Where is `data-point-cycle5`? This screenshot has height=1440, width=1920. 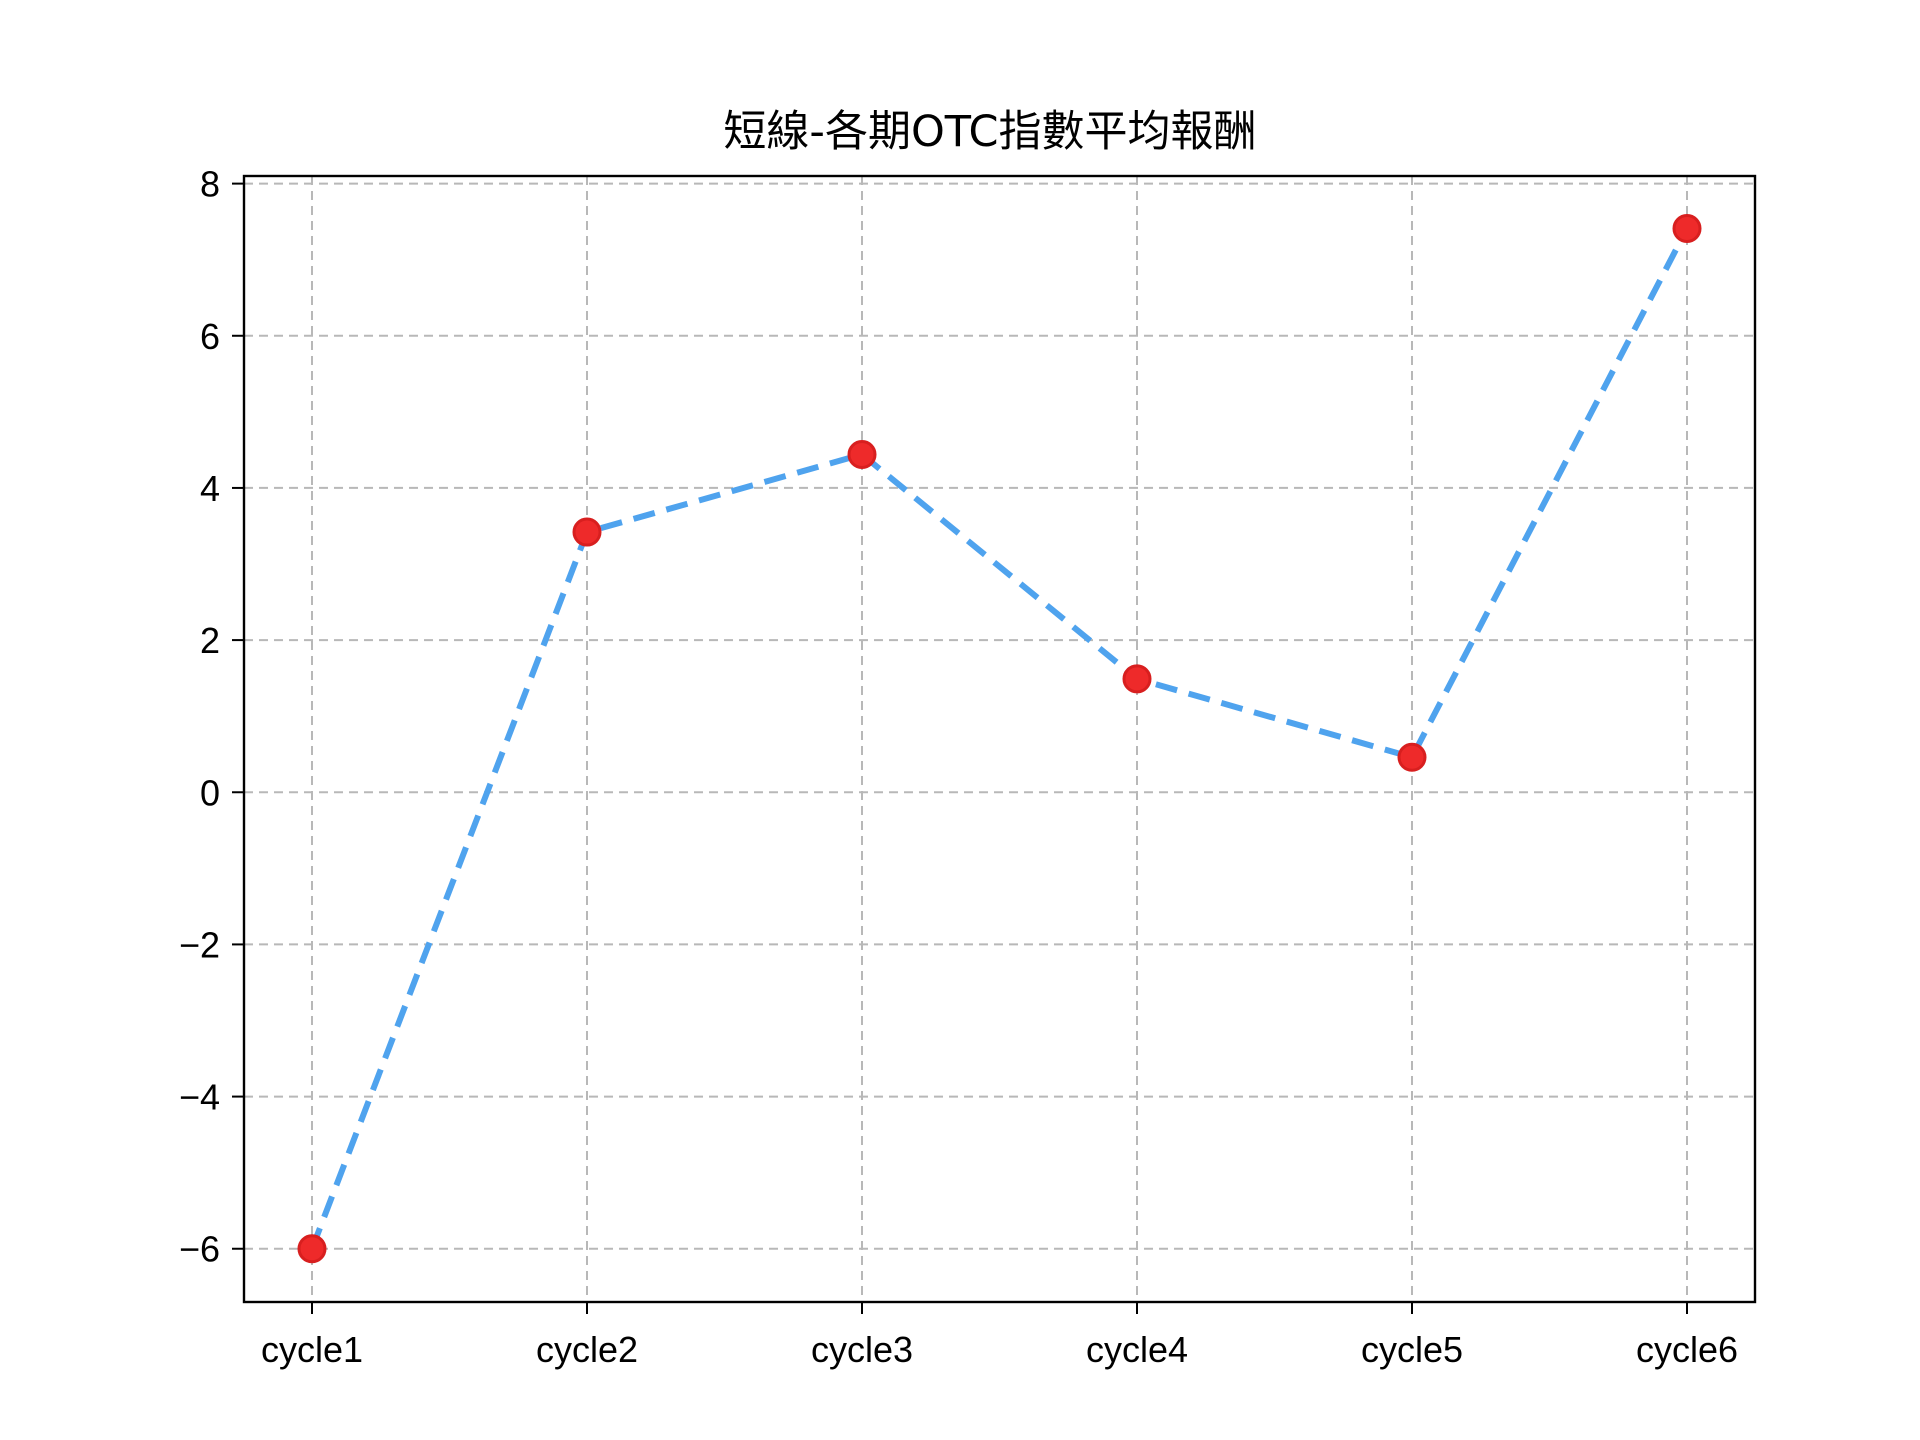 data-point-cycle5 is located at coordinates (1412, 757).